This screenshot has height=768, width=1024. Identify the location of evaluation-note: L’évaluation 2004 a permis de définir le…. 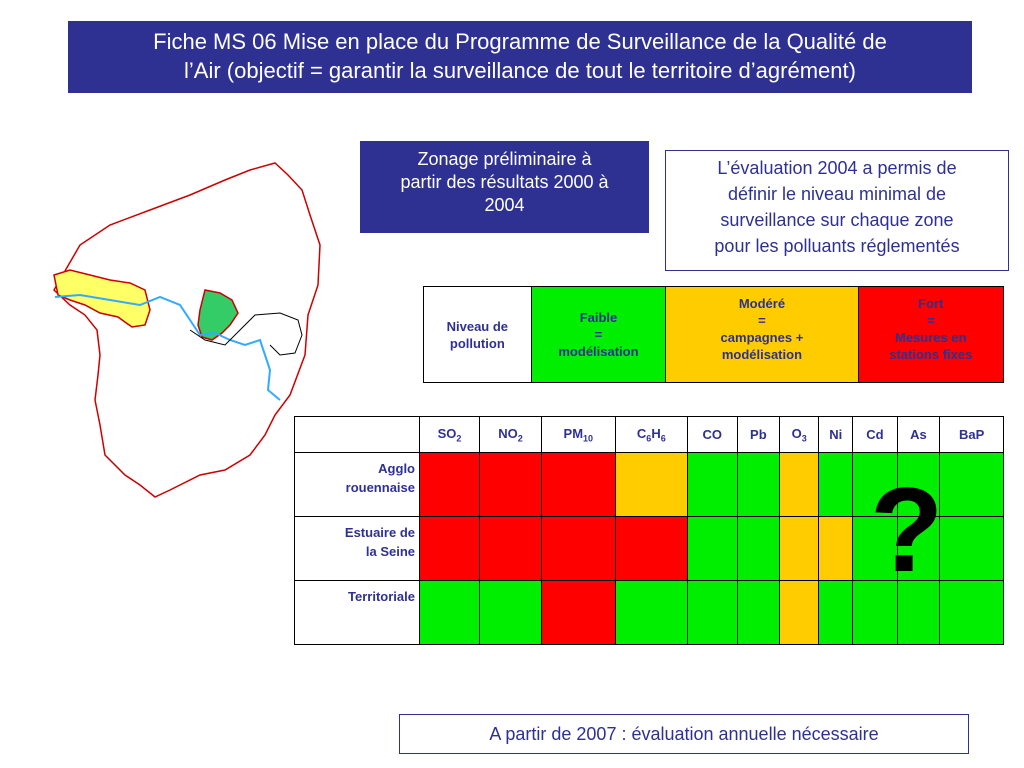
(837, 210).